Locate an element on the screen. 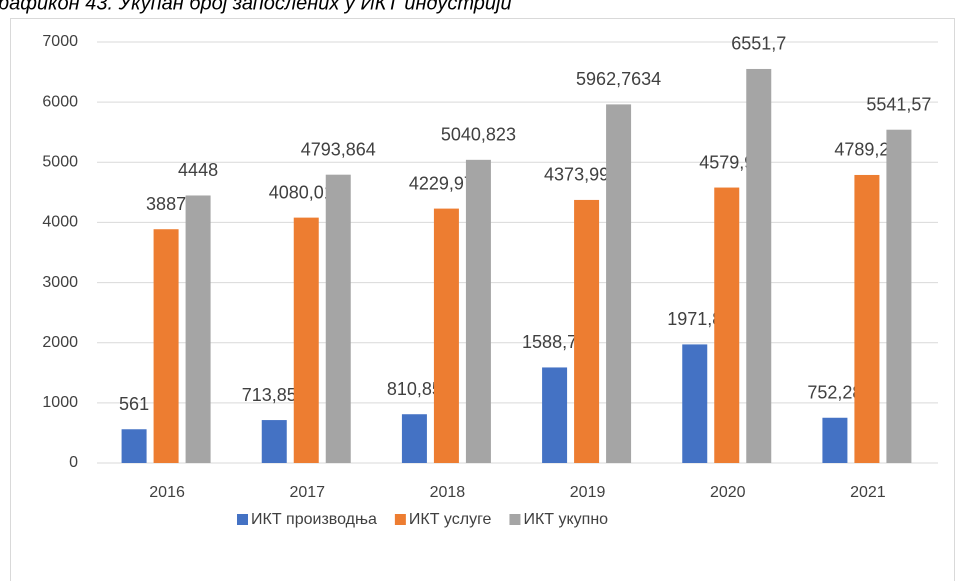 This screenshot has width=957, height=581. legend-label: ИКТ укупно is located at coordinates (565, 519).